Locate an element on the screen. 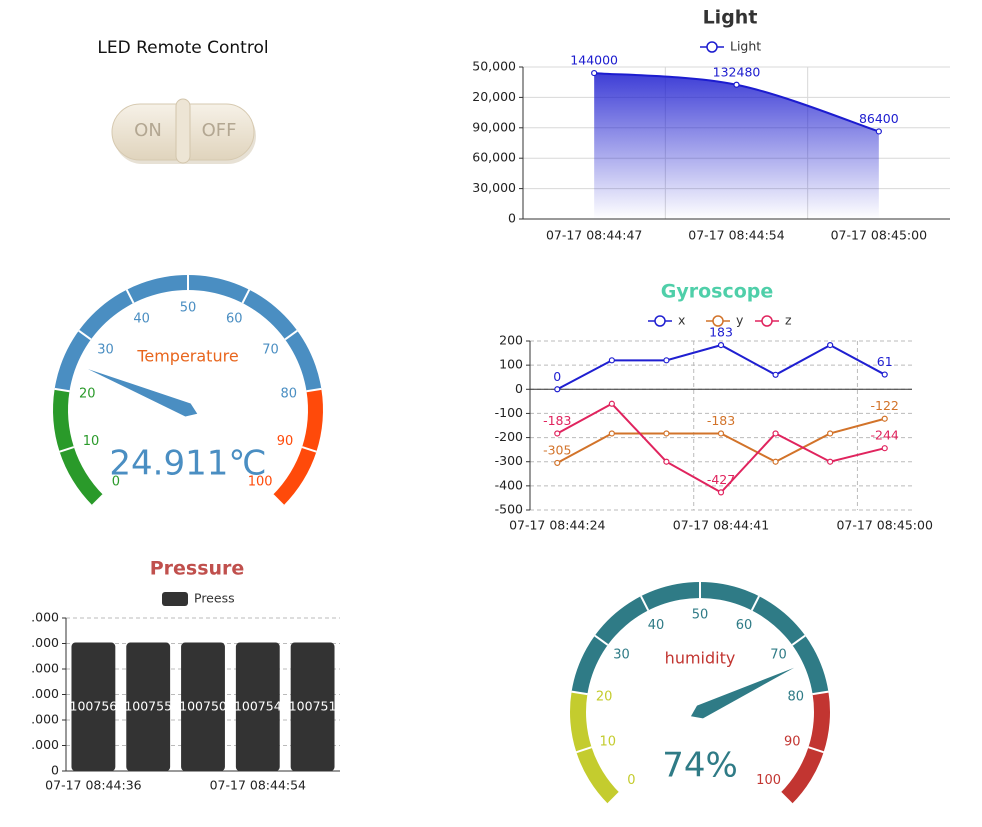  legend-label: x is located at coordinates (681, 320).